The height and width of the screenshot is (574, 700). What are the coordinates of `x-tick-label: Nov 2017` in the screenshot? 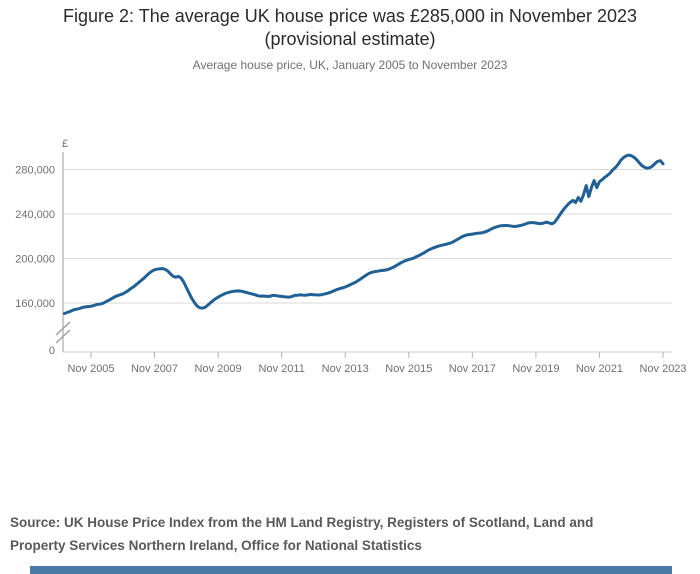 It's located at (472, 369).